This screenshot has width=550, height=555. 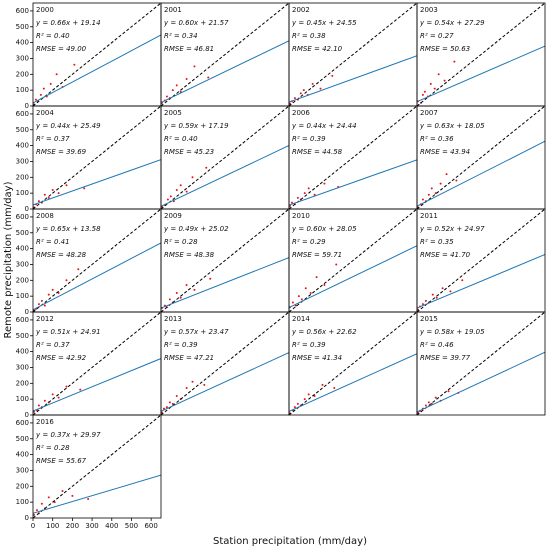 What do you see at coordinates (309, 242) in the screenshot?
I see `r2-label: R² = 0.29` at bounding box center [309, 242].